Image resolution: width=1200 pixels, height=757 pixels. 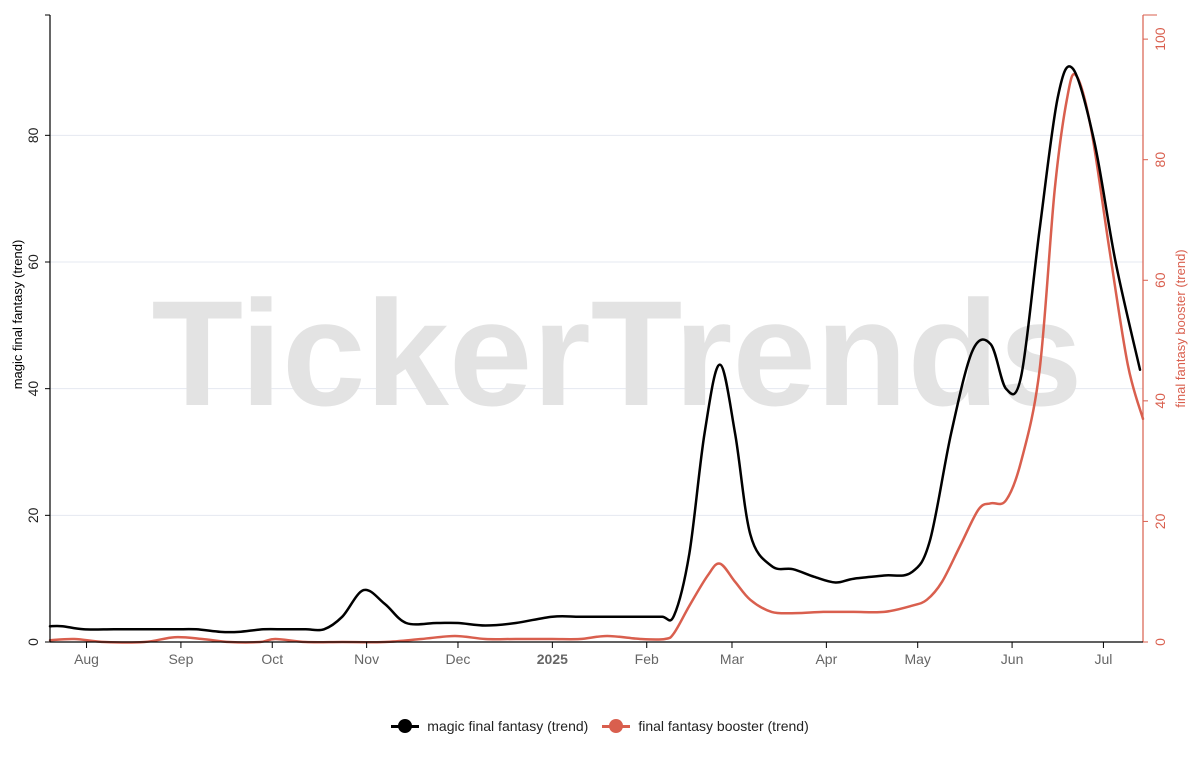 What do you see at coordinates (1160, 160) in the screenshot?
I see `right-tick-label: 80` at bounding box center [1160, 160].